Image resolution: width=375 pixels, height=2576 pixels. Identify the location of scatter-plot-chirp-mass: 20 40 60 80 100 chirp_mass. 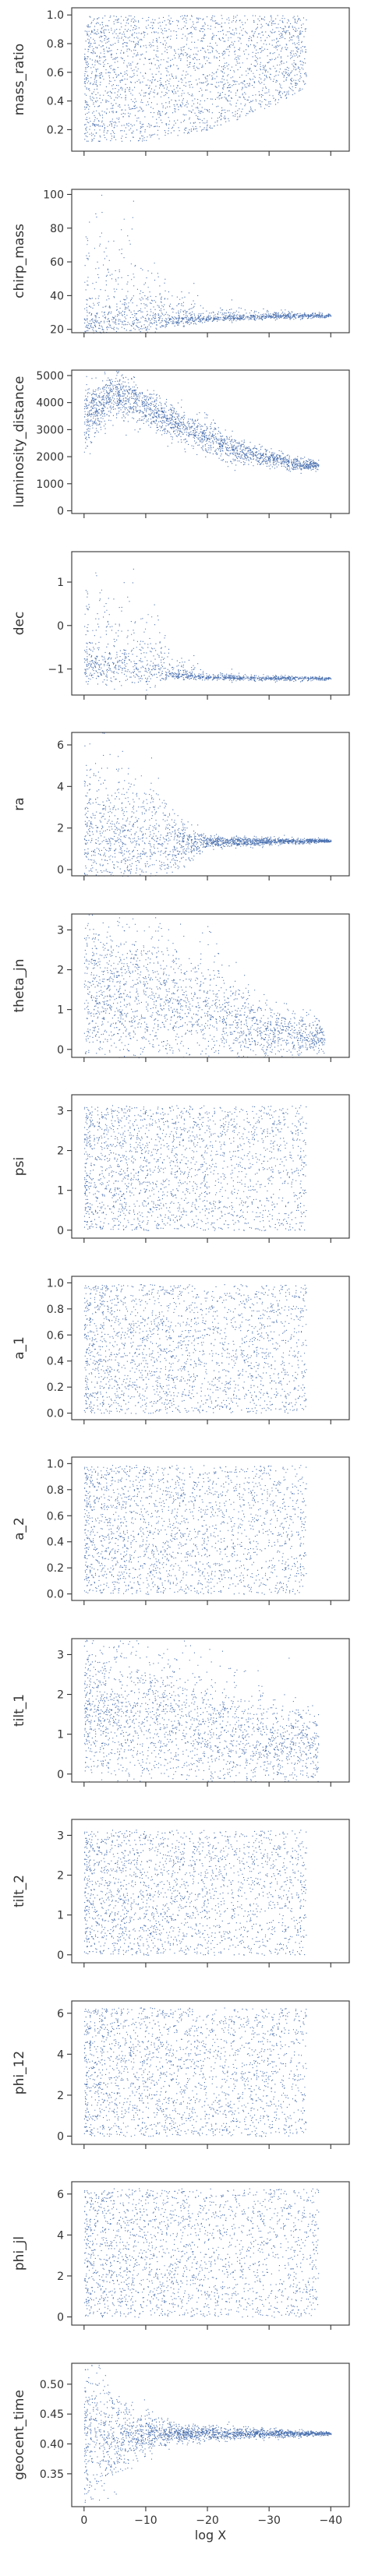
(181, 262).